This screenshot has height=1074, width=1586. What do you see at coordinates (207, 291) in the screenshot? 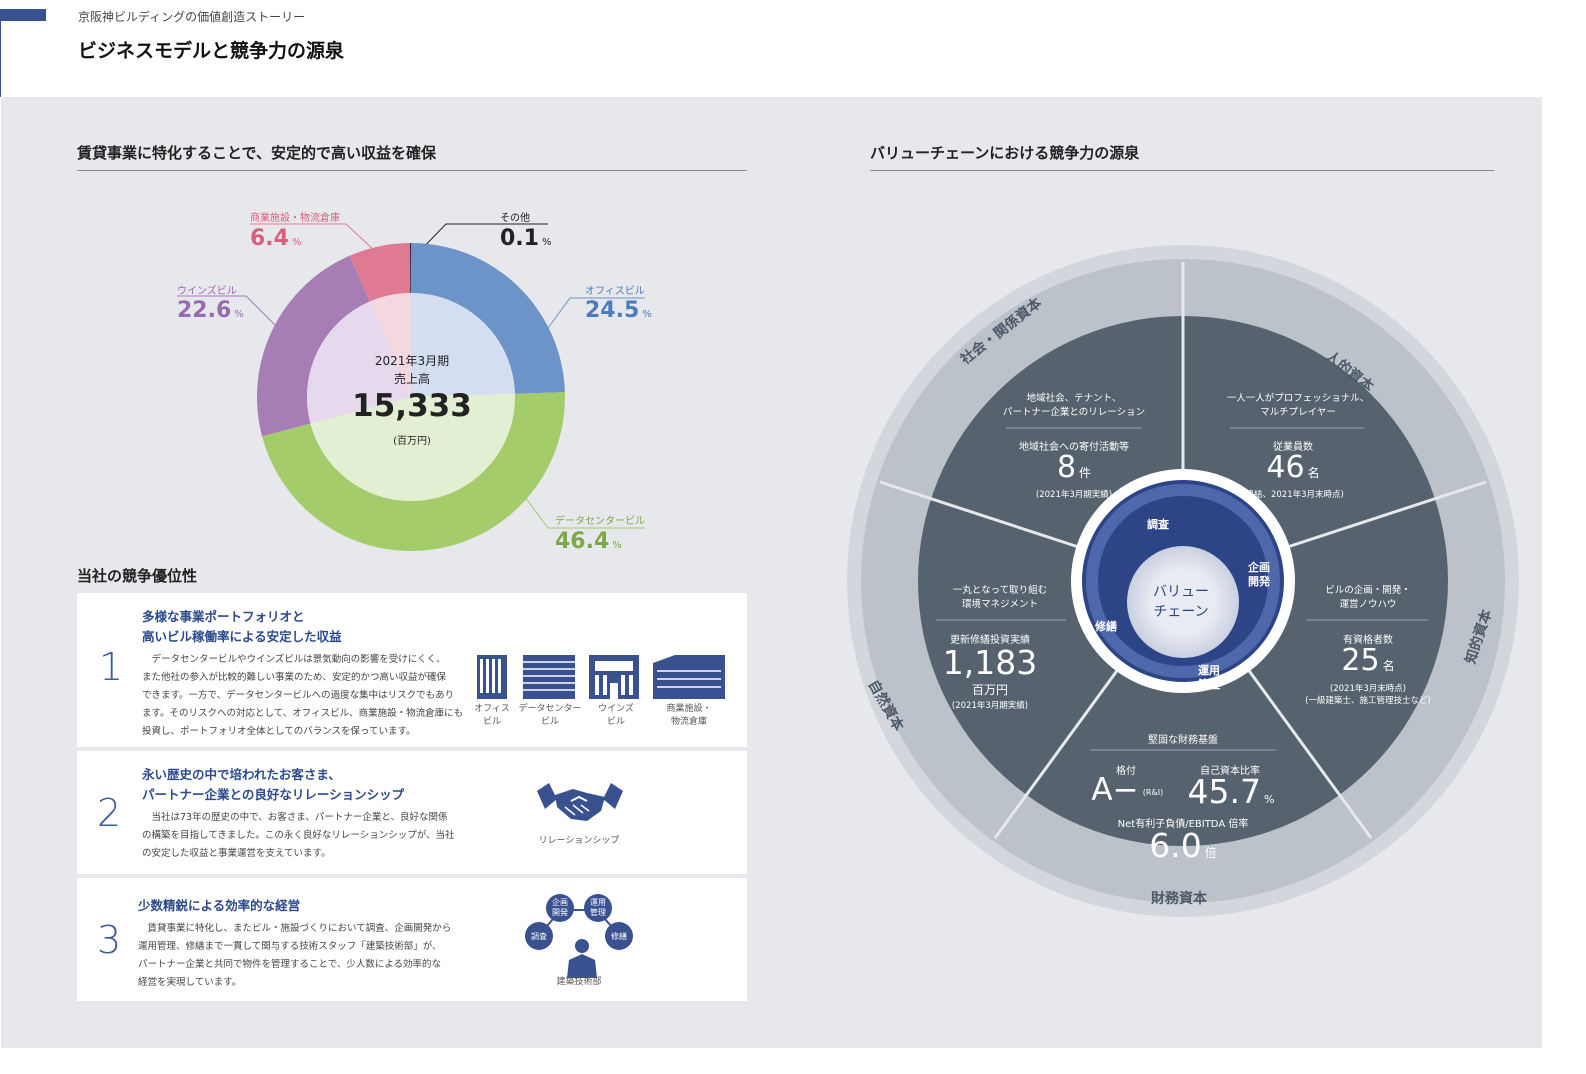
I see `label-winds: ウインズビル` at bounding box center [207, 291].